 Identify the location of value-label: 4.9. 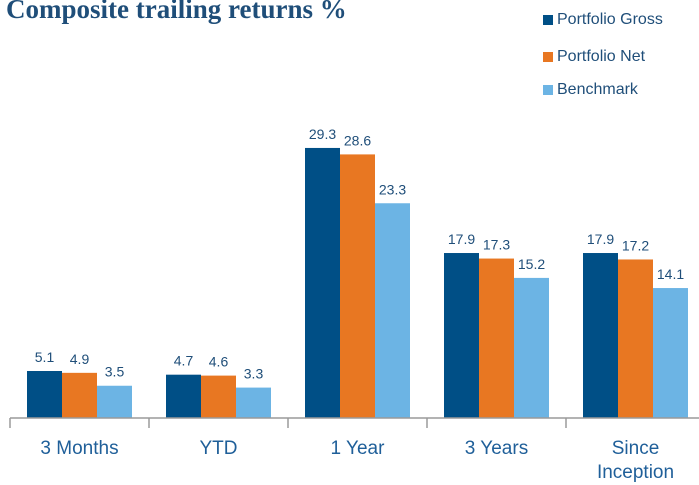
(80, 359).